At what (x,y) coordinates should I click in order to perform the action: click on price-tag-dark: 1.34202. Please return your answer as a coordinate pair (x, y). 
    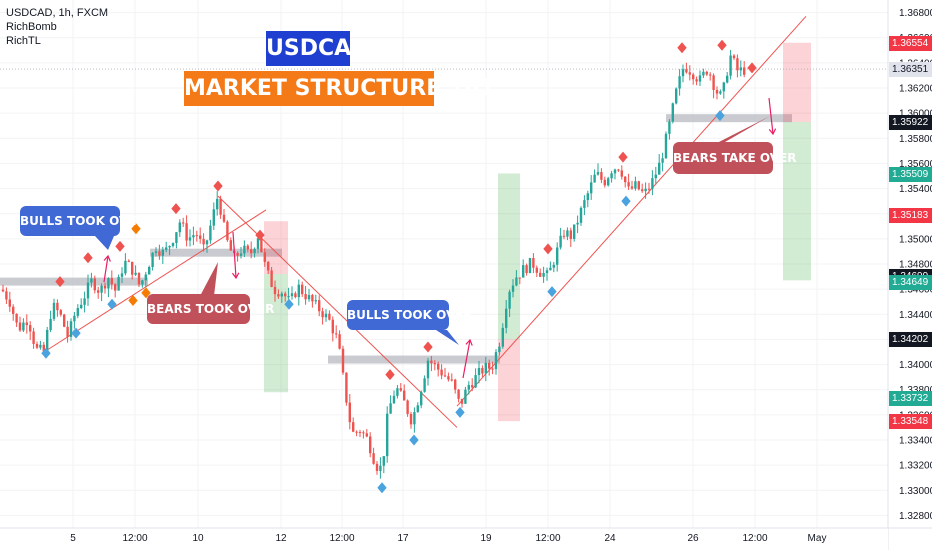
    Looking at the image, I should click on (910, 339).